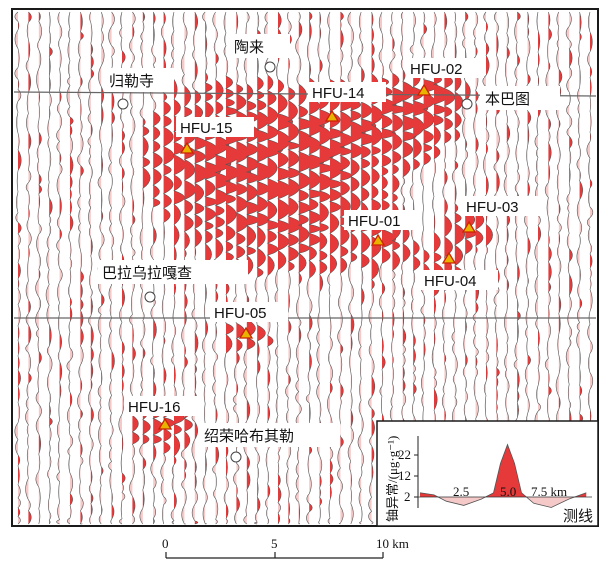 The width and height of the screenshot is (600, 568). Describe the element at coordinates (507, 99) in the screenshot. I see `place-label-benbatu: 本巴图` at that location.